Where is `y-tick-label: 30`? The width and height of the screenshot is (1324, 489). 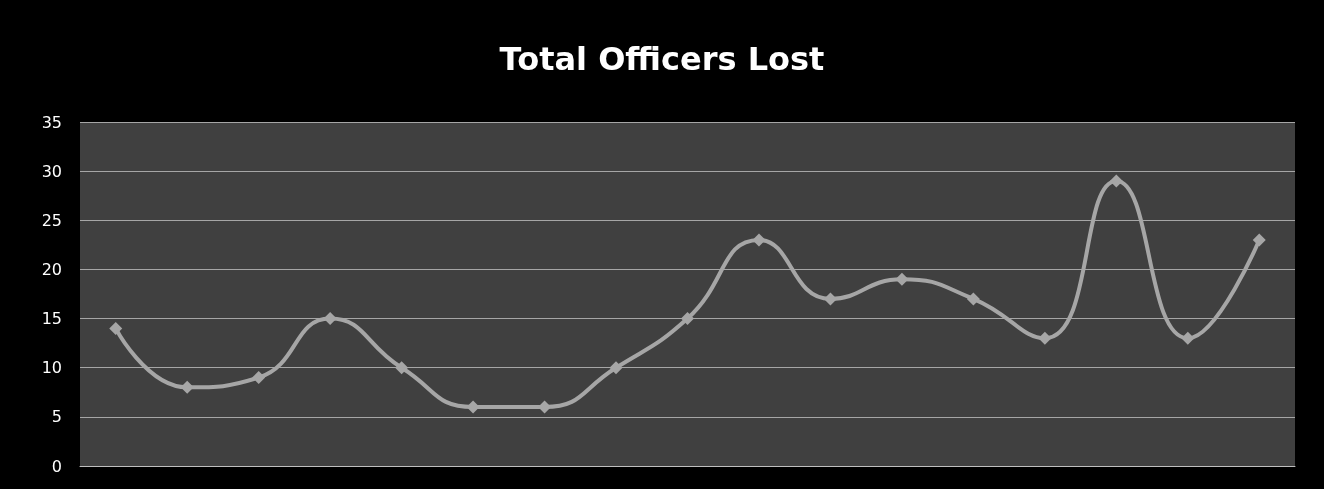
y-tick-label: 30 is located at coordinates (51, 171).